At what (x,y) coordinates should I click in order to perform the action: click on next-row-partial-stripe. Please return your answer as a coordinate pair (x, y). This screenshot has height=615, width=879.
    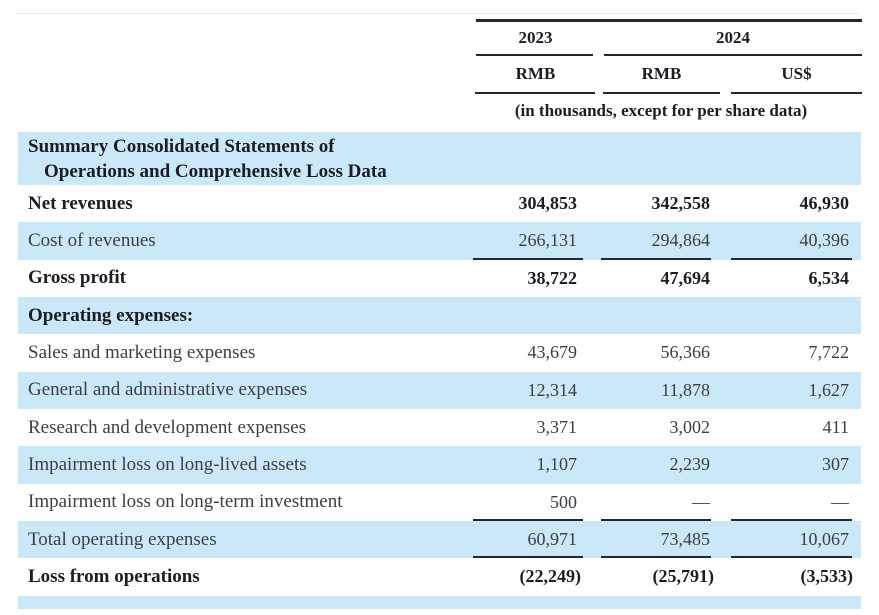
    Looking at the image, I should click on (439, 602).